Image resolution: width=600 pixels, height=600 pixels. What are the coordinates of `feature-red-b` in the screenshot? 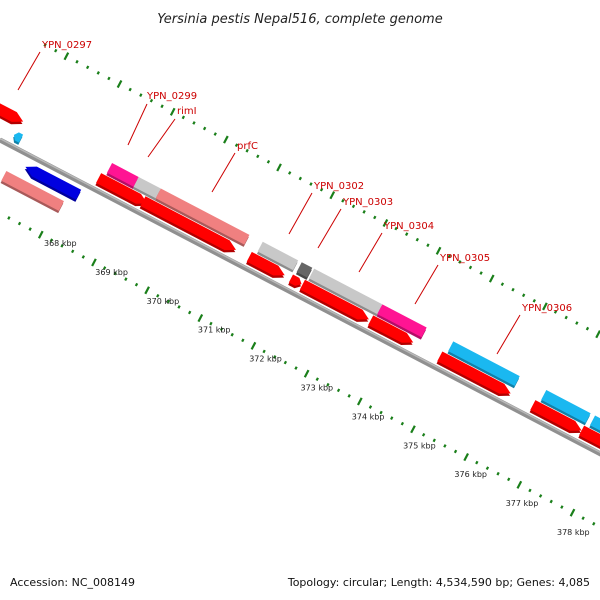 It's located at (265, 264).